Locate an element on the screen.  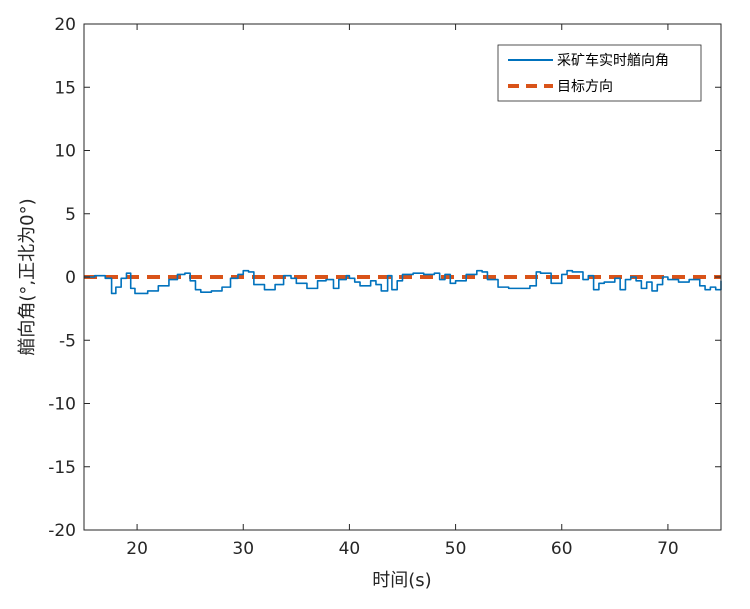
y-tick-label: -5 is located at coordinates (67, 341).